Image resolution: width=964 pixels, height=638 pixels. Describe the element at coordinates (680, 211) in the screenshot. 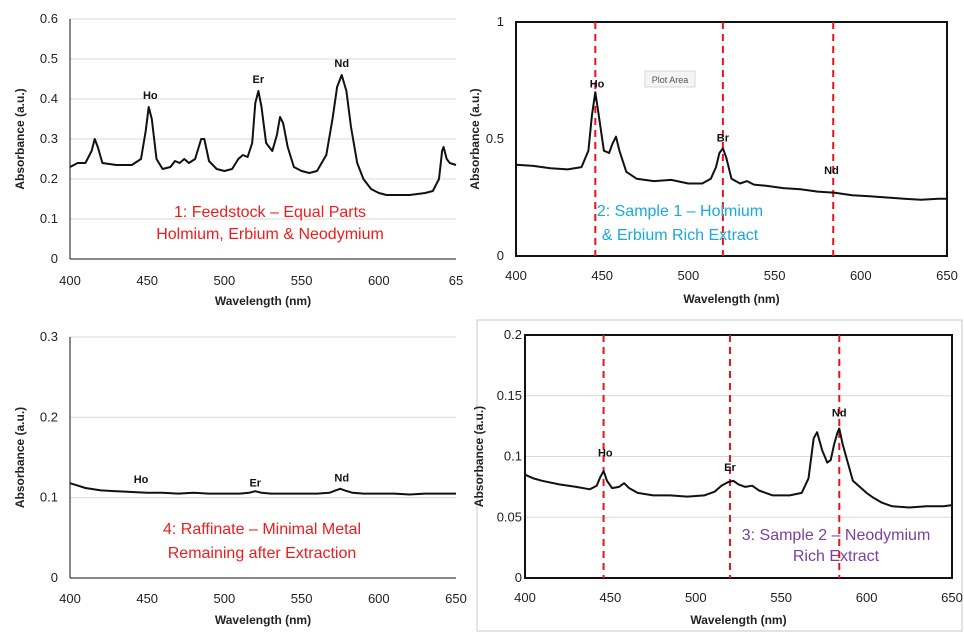

I see `caption-line: 2: Sample 1 – Holmium` at that location.